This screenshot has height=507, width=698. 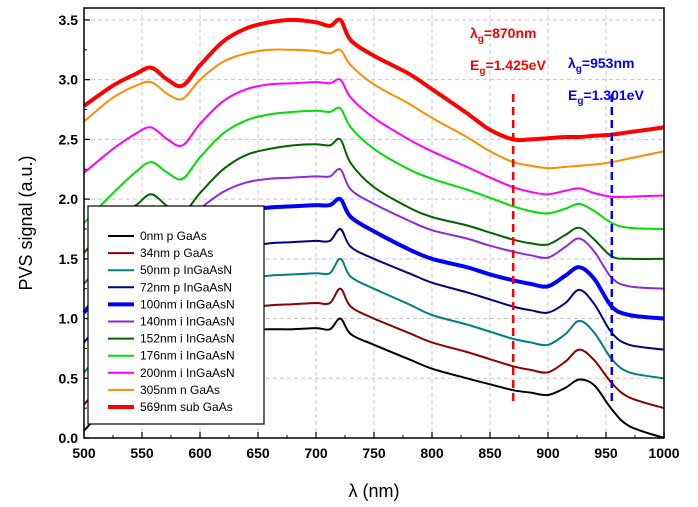 I want to click on legend-label-7: 176nm i InGaAsN, so click(x=187, y=356).